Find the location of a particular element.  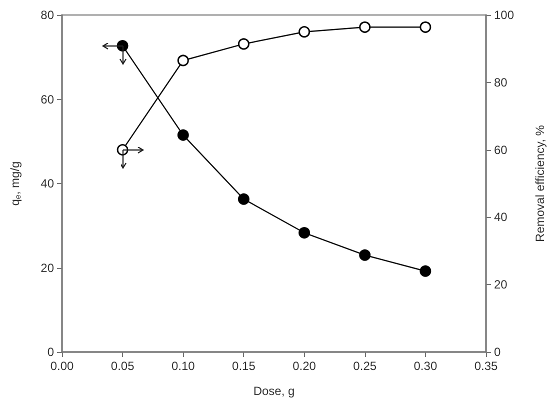

x-tick-label: 0.30 is located at coordinates (426, 366).